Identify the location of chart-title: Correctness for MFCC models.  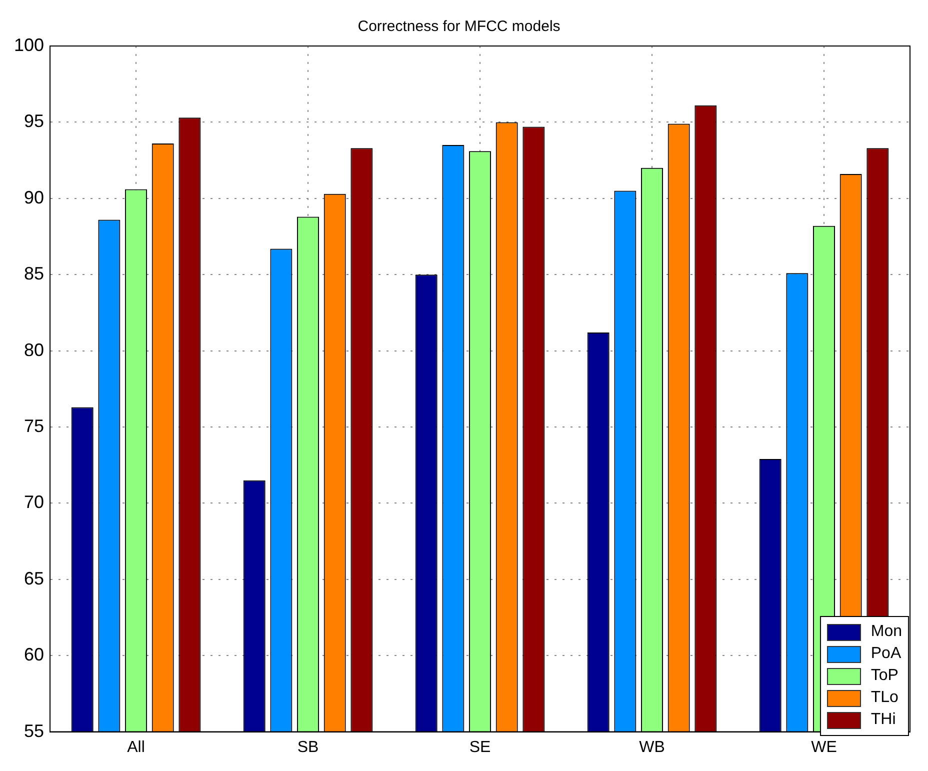
(459, 27).